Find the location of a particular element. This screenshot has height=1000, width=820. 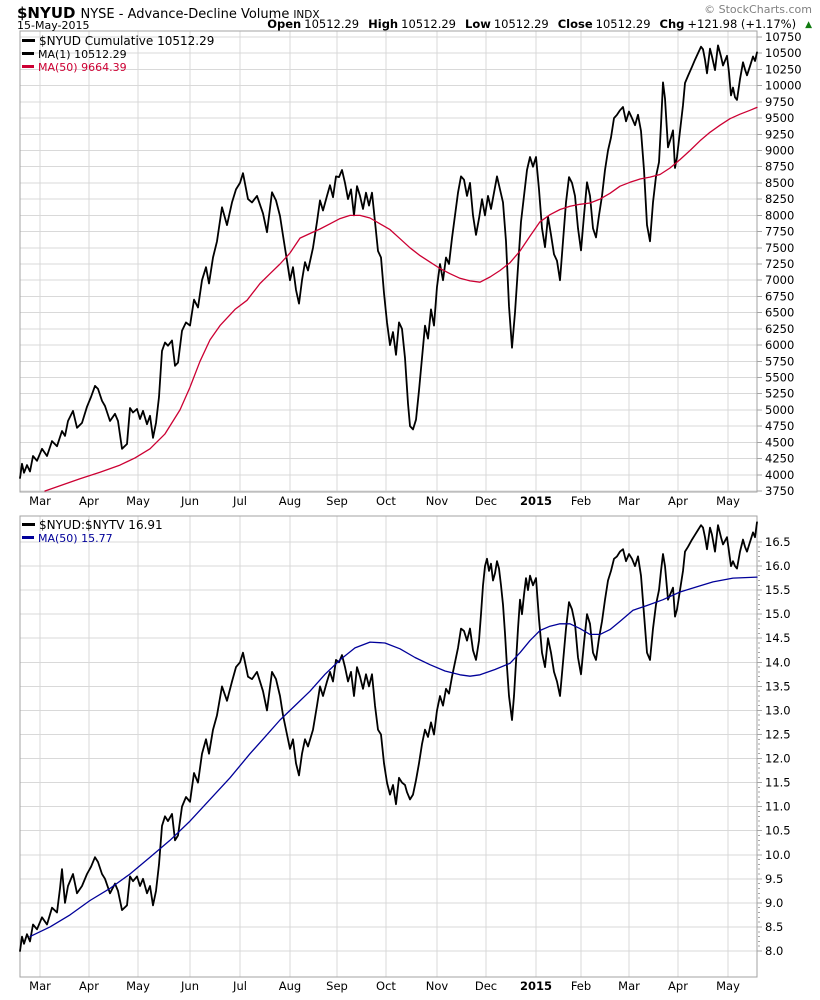

chg-value: +121.98 (+1.17%) is located at coordinates (742, 24).